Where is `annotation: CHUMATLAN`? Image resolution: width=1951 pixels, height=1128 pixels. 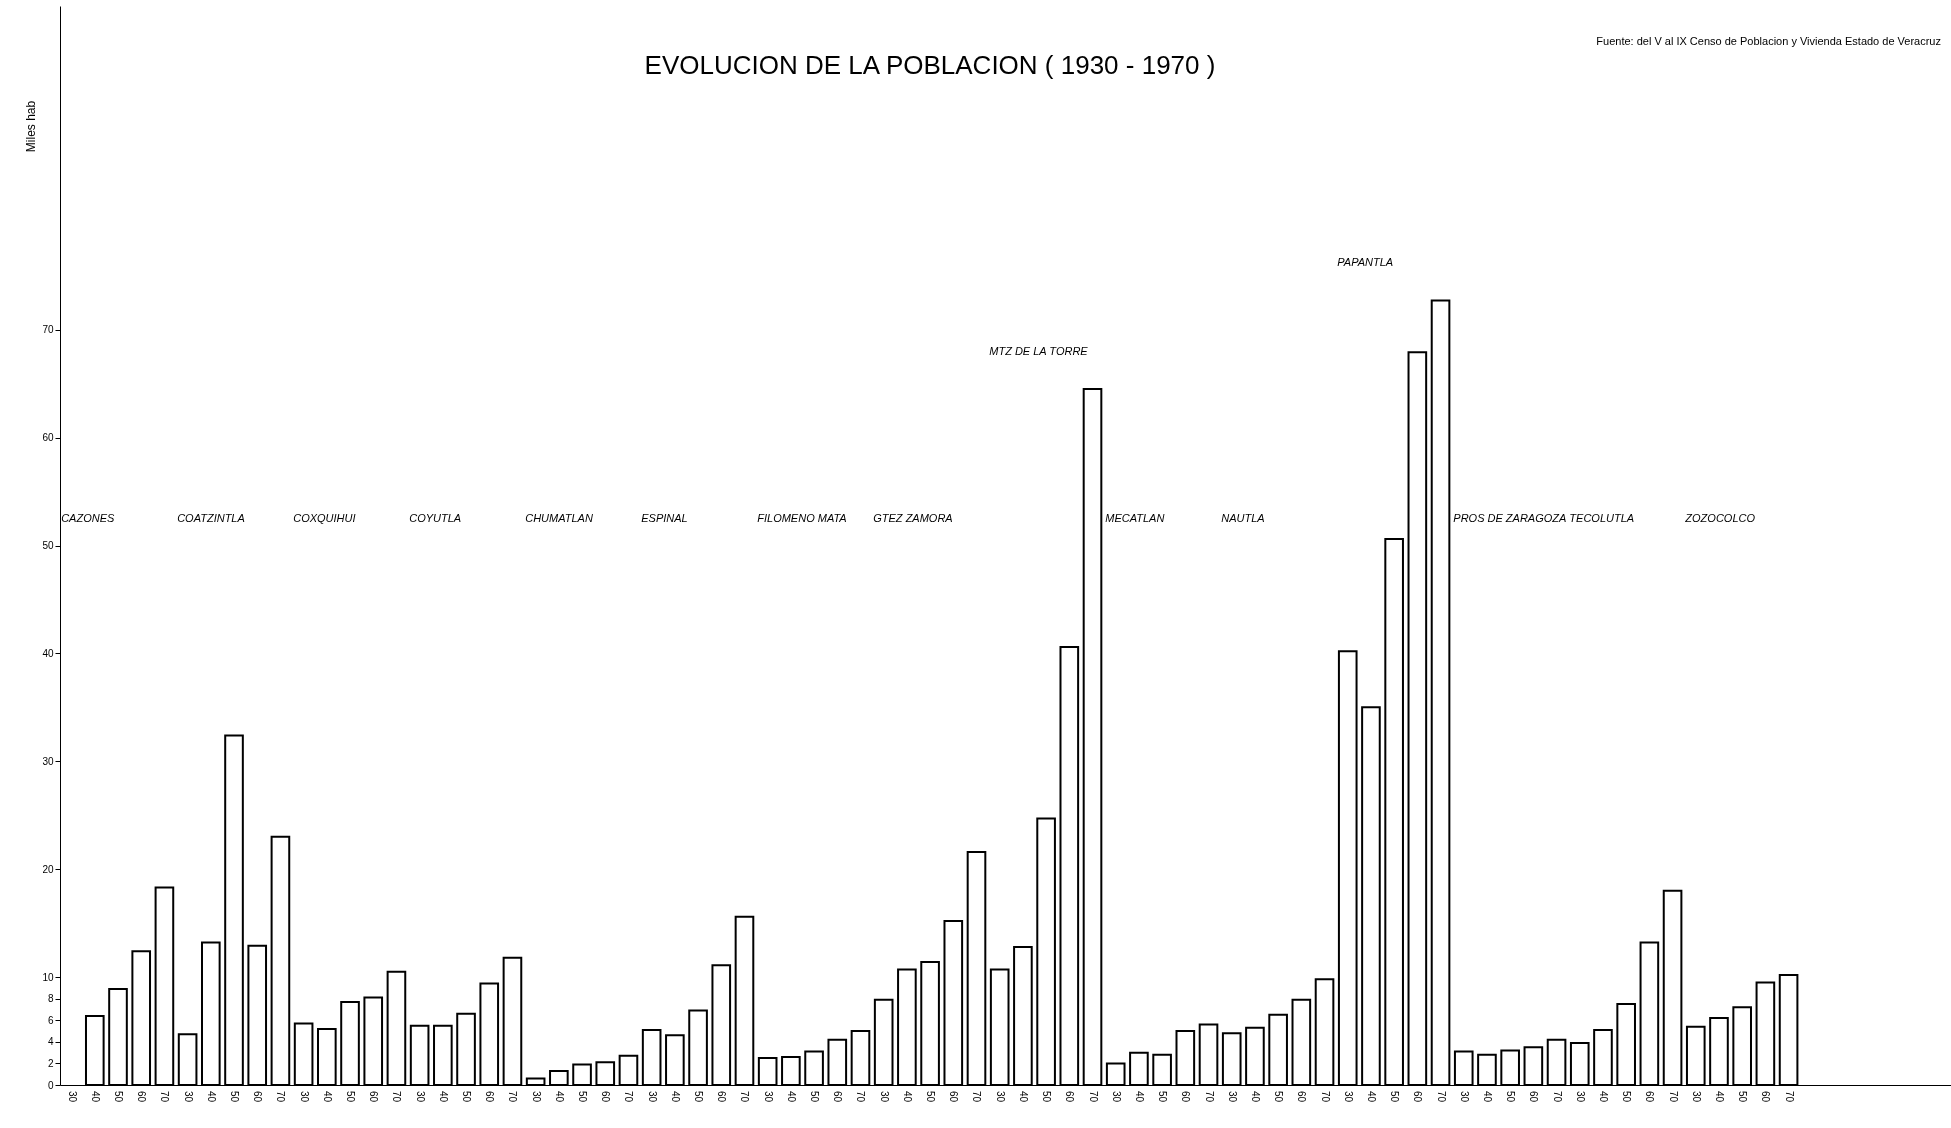
annotation: CHUMATLAN is located at coordinates (559, 517).